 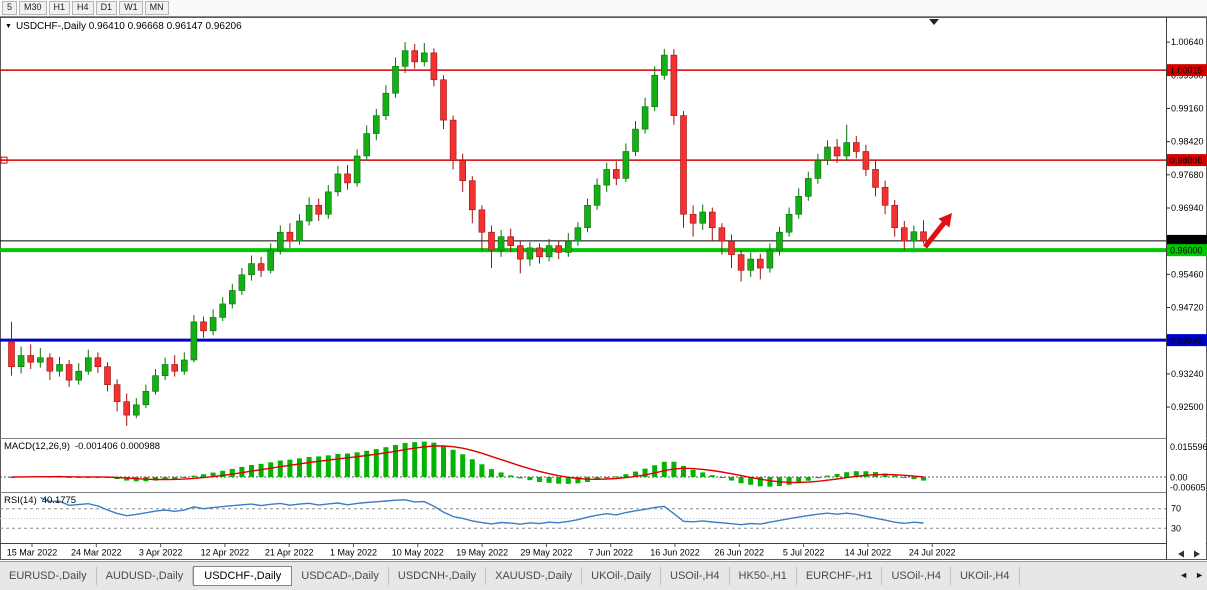 I want to click on svg-text: 0.96206, so click(x=1186, y=241).